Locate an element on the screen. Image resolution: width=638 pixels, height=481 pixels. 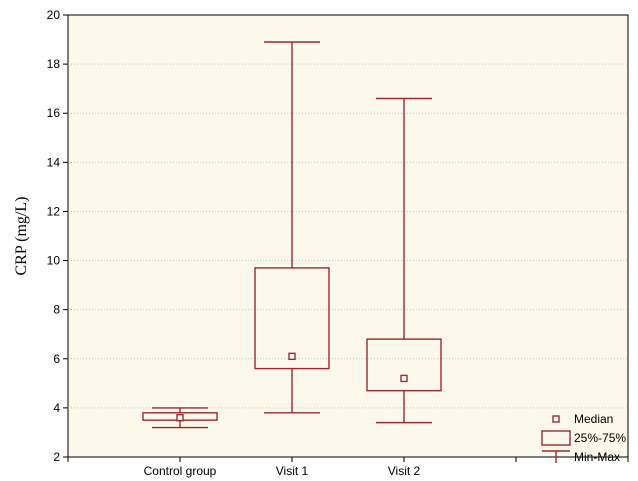
x-tick-label: Control group is located at coordinates (180, 471).